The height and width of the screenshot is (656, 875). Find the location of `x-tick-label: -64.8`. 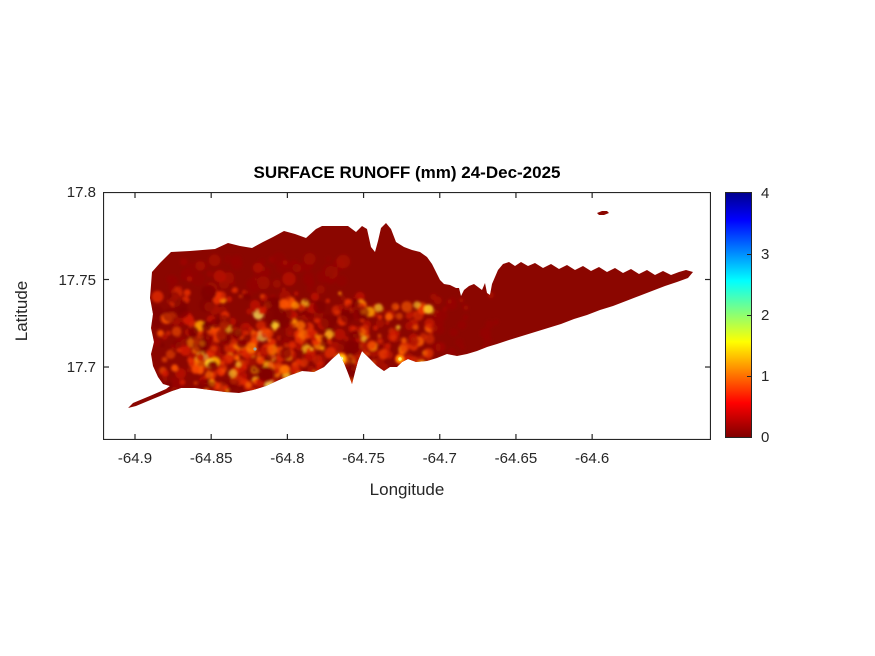

x-tick-label: -64.8 is located at coordinates (287, 458).